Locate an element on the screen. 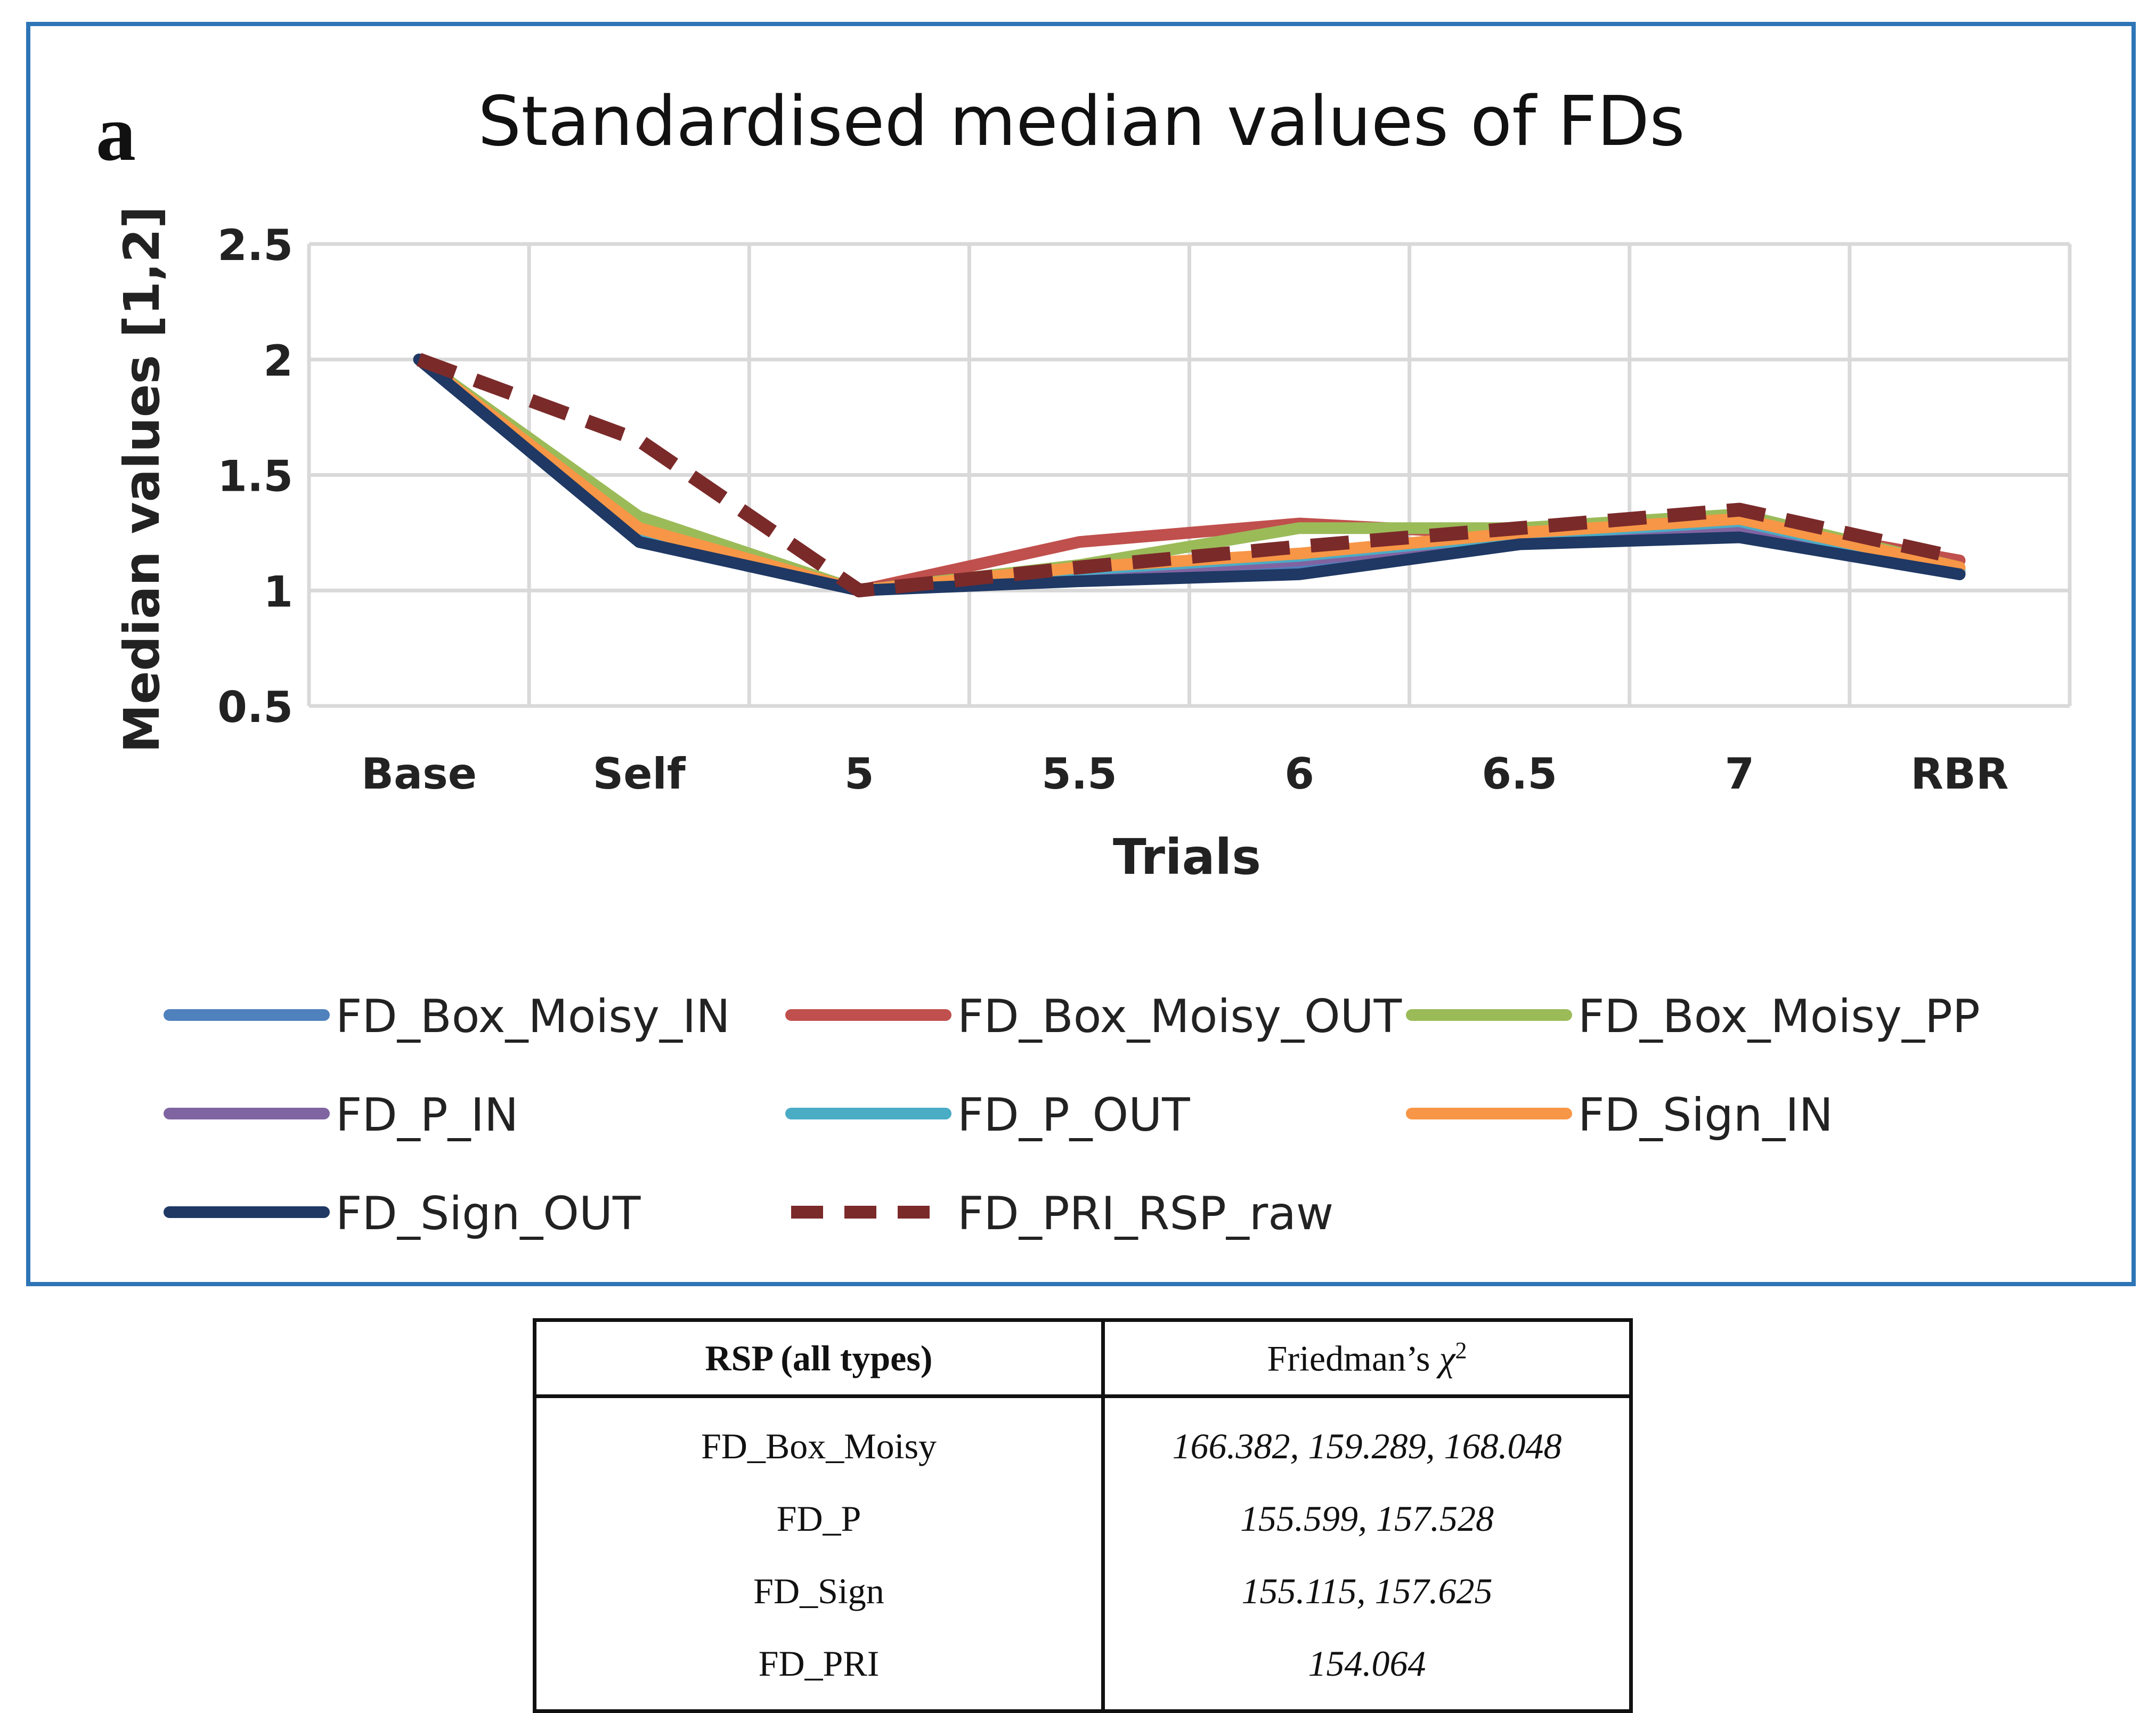 This screenshot has height=1713, width=2156. panel-label: a is located at coordinates (116, 133).